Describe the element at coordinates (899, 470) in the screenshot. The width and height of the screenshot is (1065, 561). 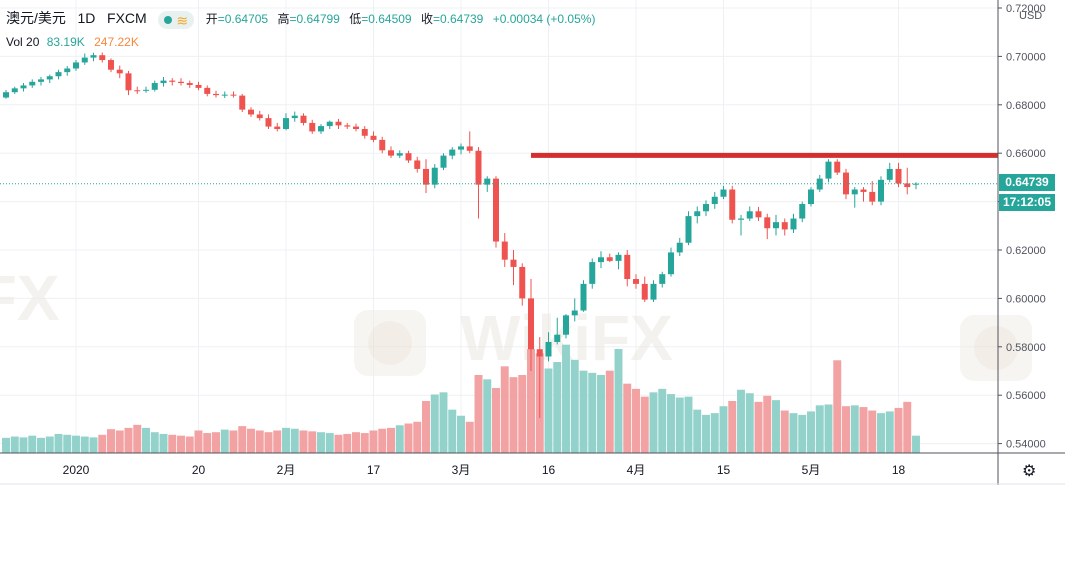
I see `x-tick-label: 18` at that location.